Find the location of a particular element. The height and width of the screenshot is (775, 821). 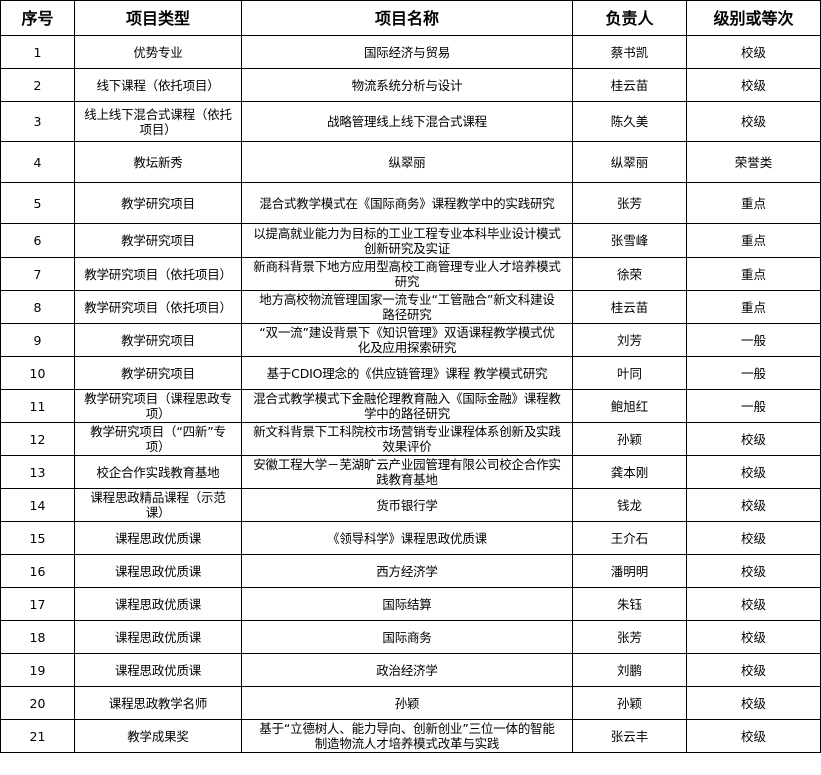

cell-no: 5 is located at coordinates (37, 203).